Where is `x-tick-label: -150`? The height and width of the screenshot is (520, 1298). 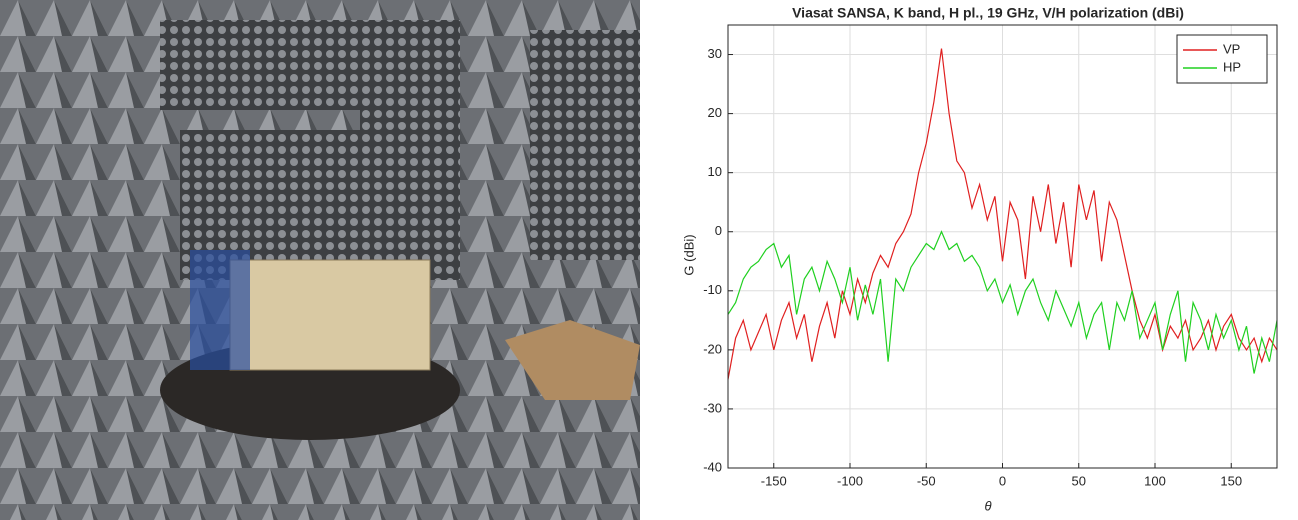 x-tick-label: -150 is located at coordinates (774, 480).